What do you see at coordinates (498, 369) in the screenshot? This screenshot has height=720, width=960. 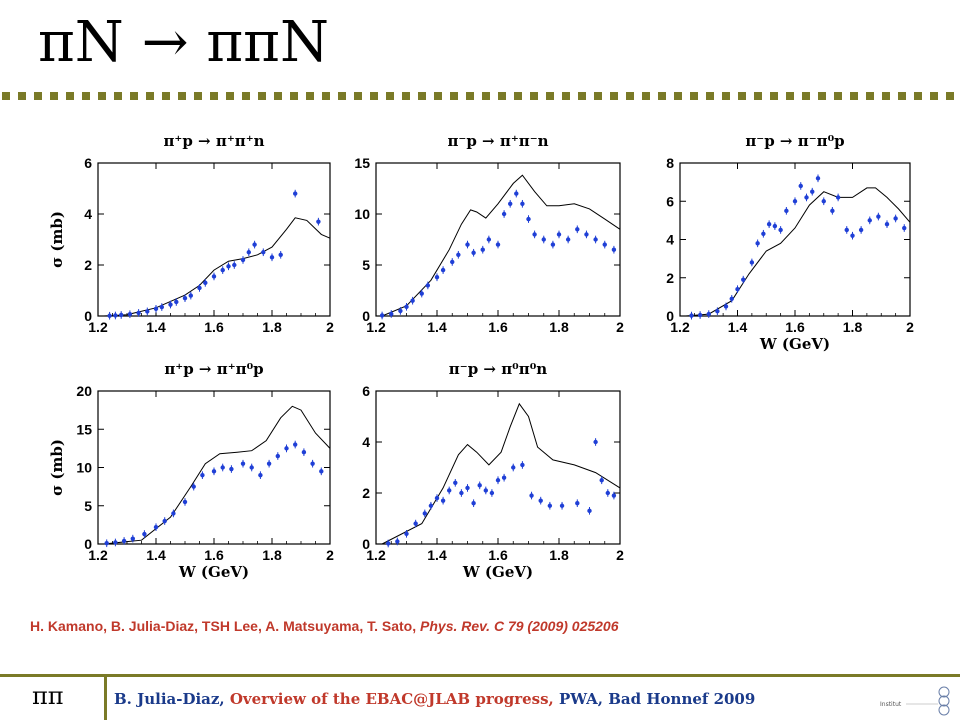 I see `chart-title: π⁻p → π⁰π⁰n` at bounding box center [498, 369].